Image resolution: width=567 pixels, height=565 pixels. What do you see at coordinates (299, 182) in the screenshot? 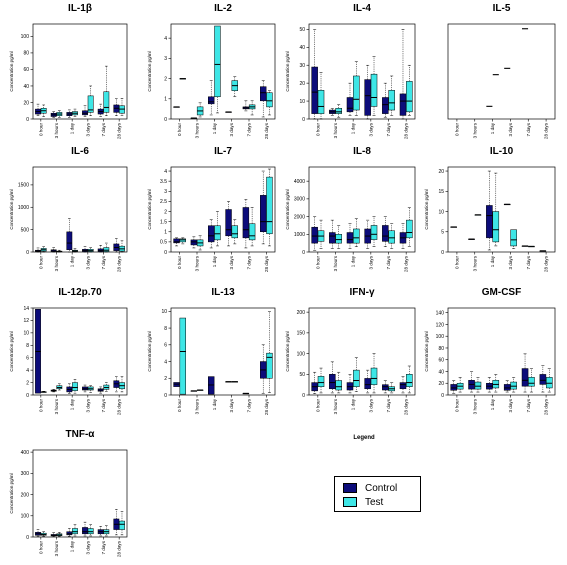
I see `y-tick-label: 4000` at bounding box center [299, 182].